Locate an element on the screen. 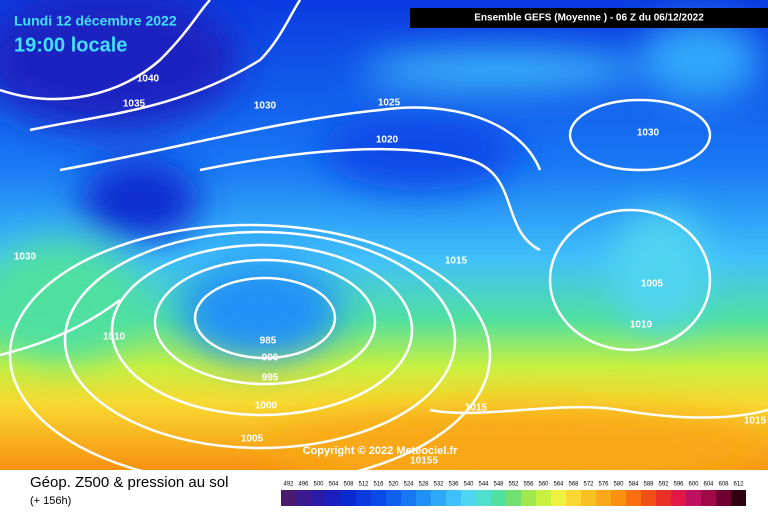 This screenshot has width=768, height=517. scale-label: 604 is located at coordinates (708, 485).